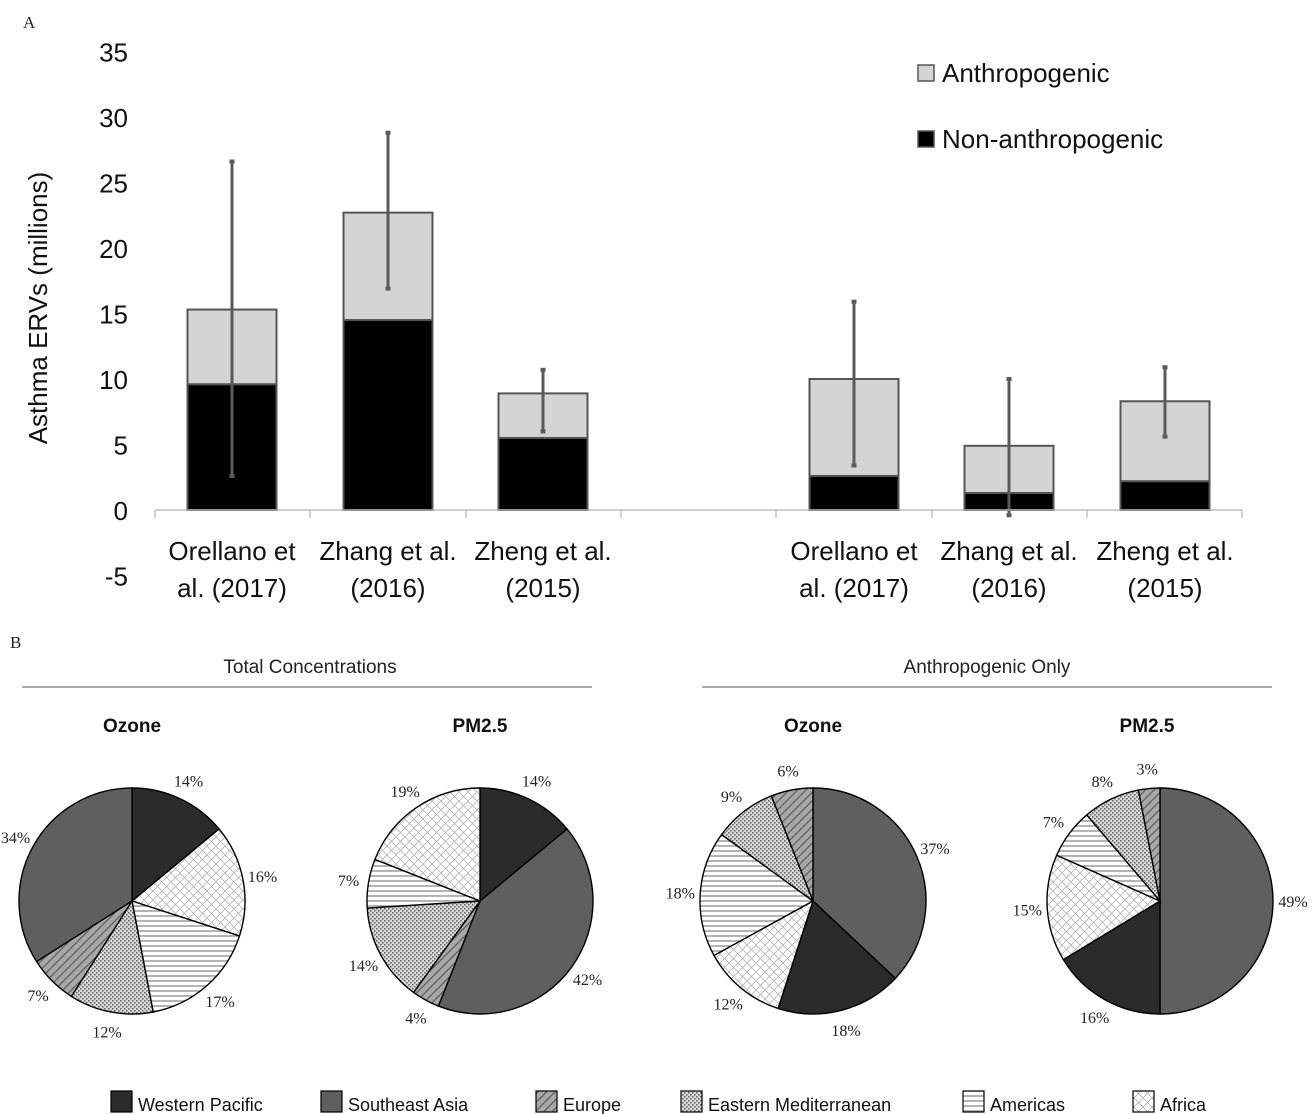 This screenshot has height=1114, width=1315. Describe the element at coordinates (1147, 770) in the screenshot. I see `pie-slice-label: 3%` at that location.